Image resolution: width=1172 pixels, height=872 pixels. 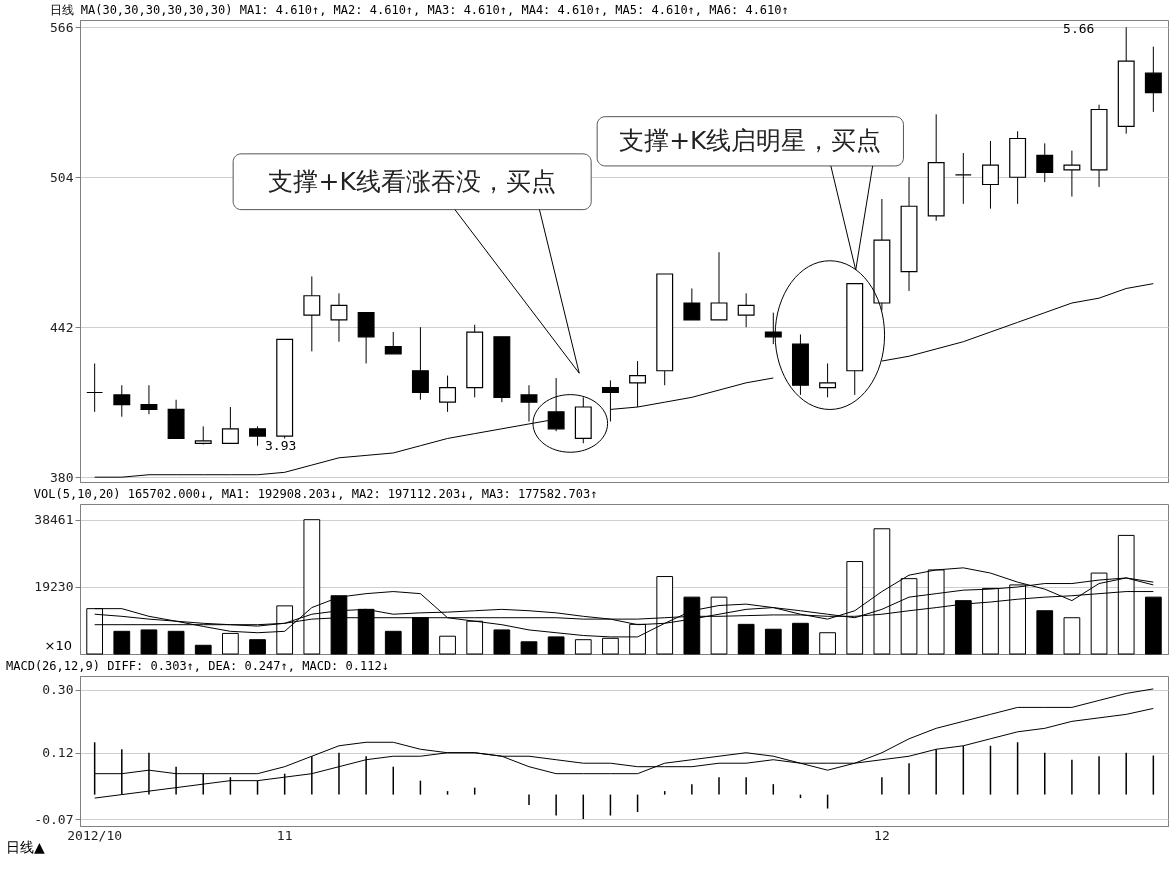 I want to click on y-tick-label: 442, so click(x=62, y=327).